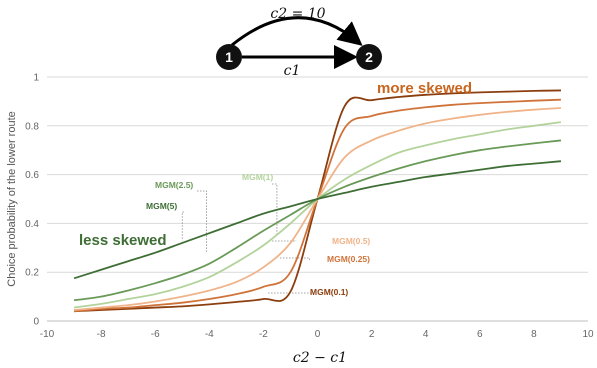  What do you see at coordinates (534, 334) in the screenshot?
I see `x-tick-label: 8` at bounding box center [534, 334].